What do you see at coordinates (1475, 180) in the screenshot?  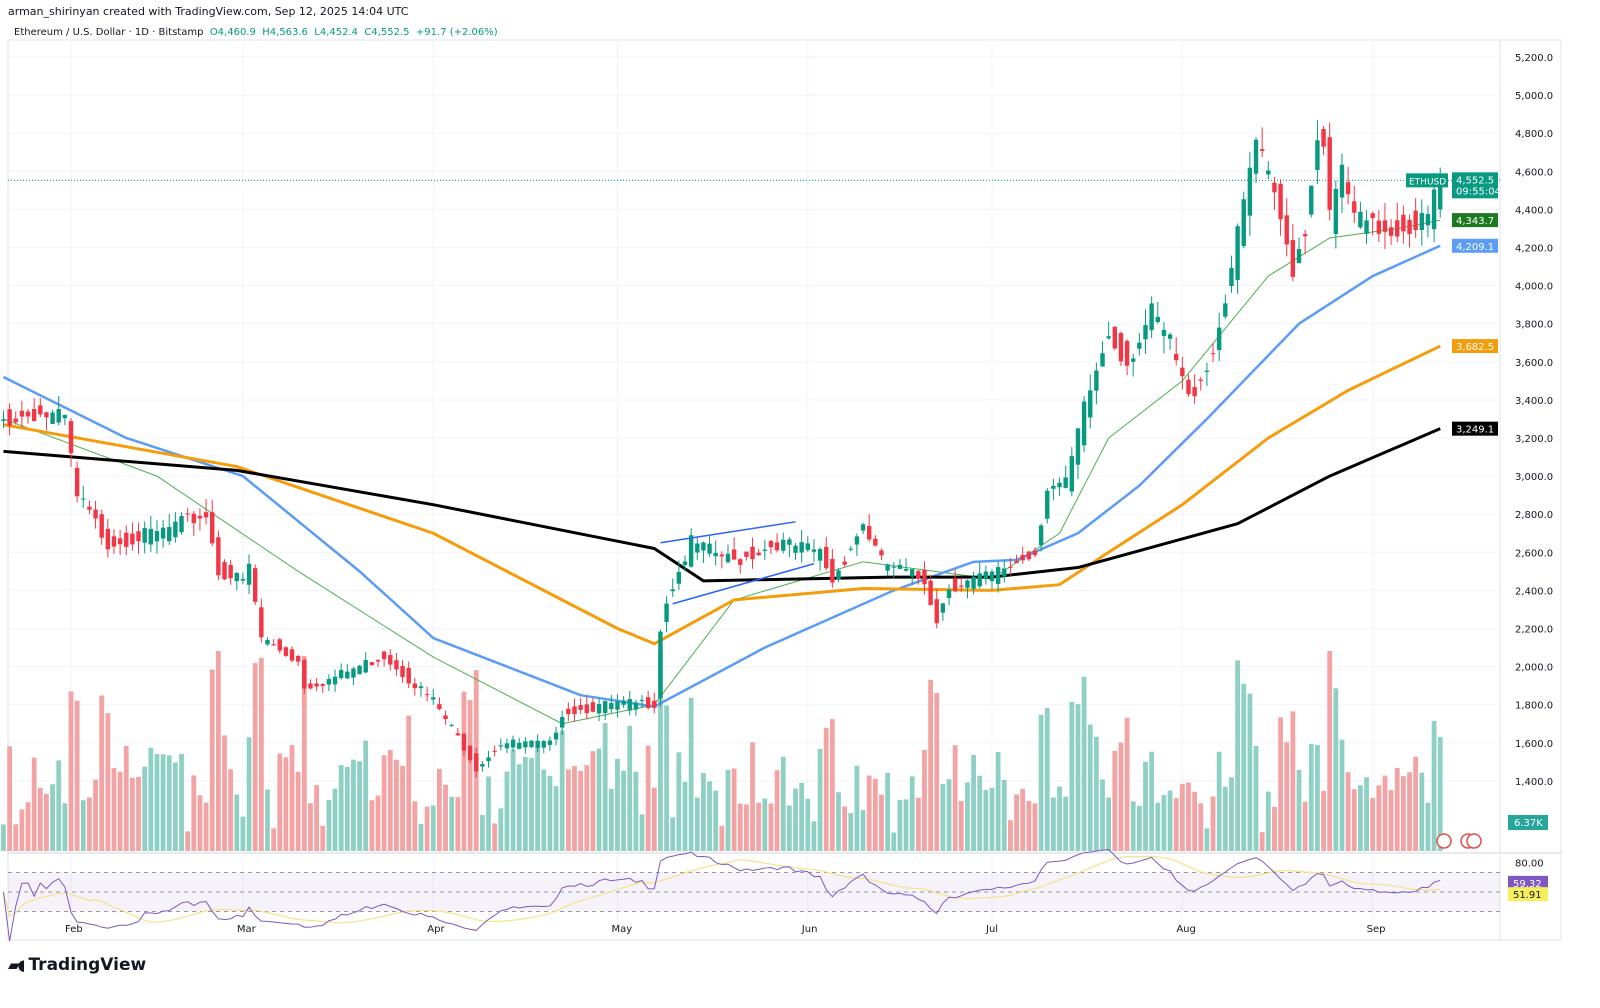 I see `last-price-label: 4,552.5` at bounding box center [1475, 180].